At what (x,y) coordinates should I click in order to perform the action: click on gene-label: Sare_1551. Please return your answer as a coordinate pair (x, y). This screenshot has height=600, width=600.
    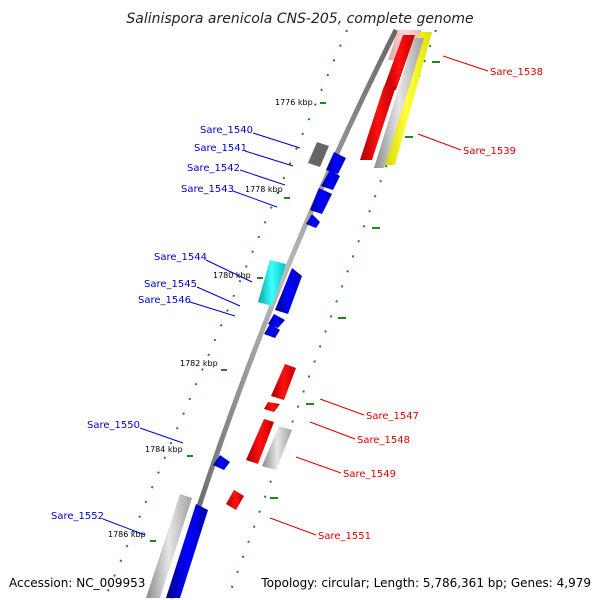
    Looking at the image, I should click on (344, 536).